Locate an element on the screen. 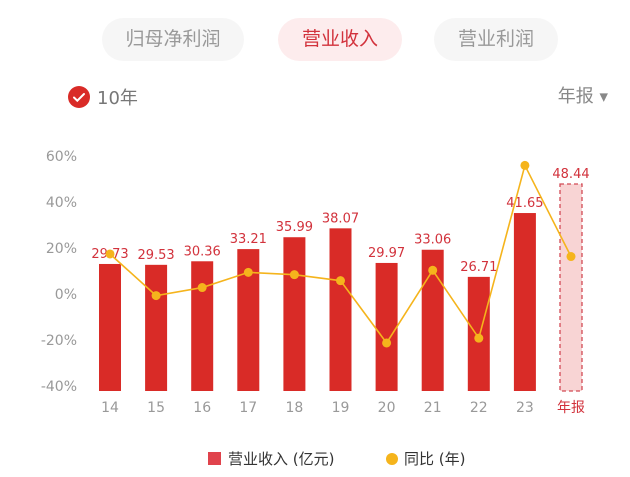 This screenshot has height=477, width=630. bar-value-label: 35.99 is located at coordinates (294, 227).